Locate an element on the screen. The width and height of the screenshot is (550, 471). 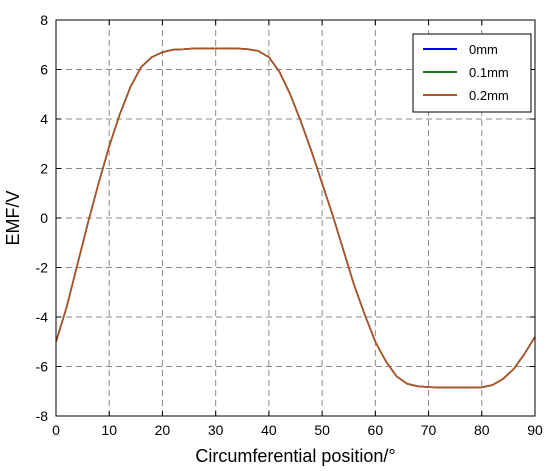
y-tick-label: 8 is located at coordinates (44, 20).